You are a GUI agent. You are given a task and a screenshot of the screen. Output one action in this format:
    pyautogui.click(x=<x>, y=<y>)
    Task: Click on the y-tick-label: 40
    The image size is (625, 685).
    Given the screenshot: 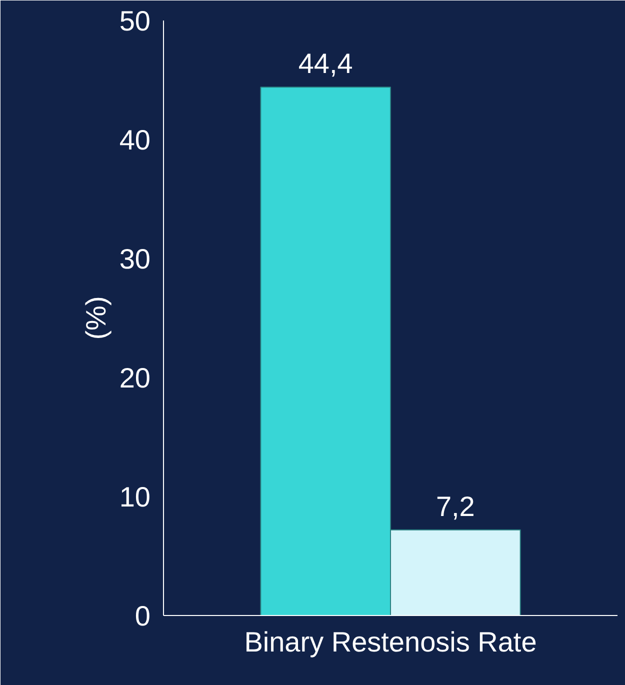 What is the action you would take?
    pyautogui.click(x=135, y=140)
    